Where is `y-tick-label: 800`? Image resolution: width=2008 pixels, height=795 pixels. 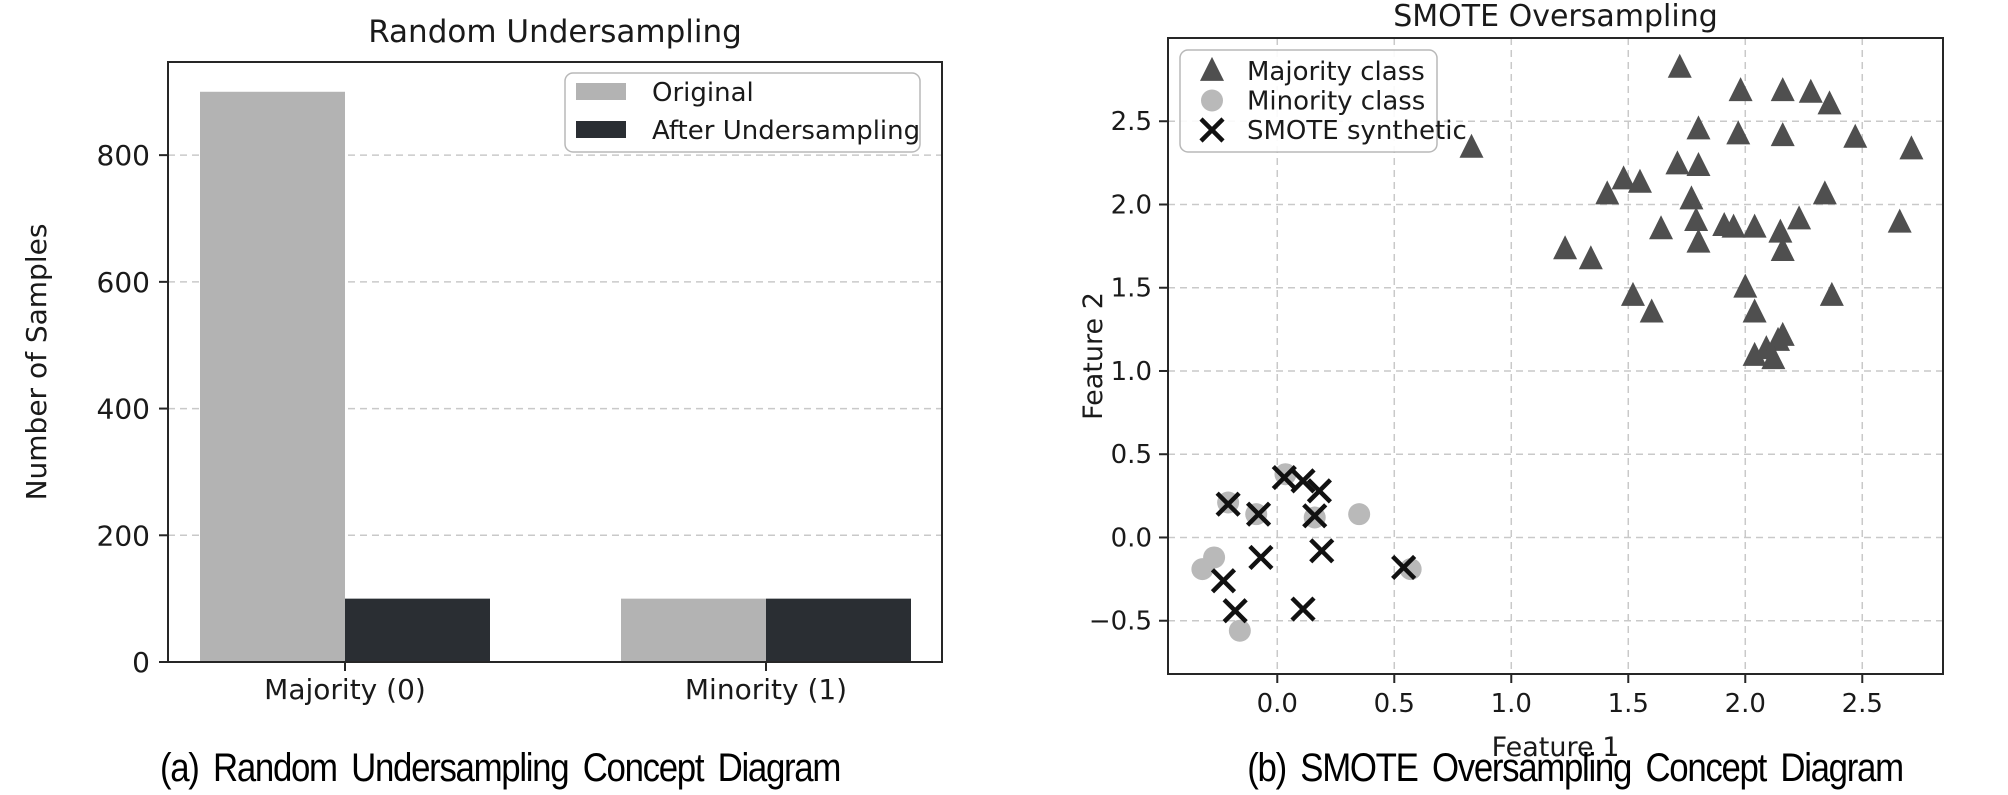 y-tick-label: 800 is located at coordinates (123, 155).